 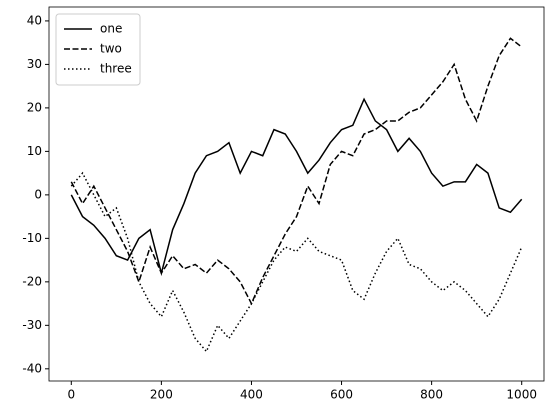 I want to click on x-tick-label: 400, so click(x=251, y=395).